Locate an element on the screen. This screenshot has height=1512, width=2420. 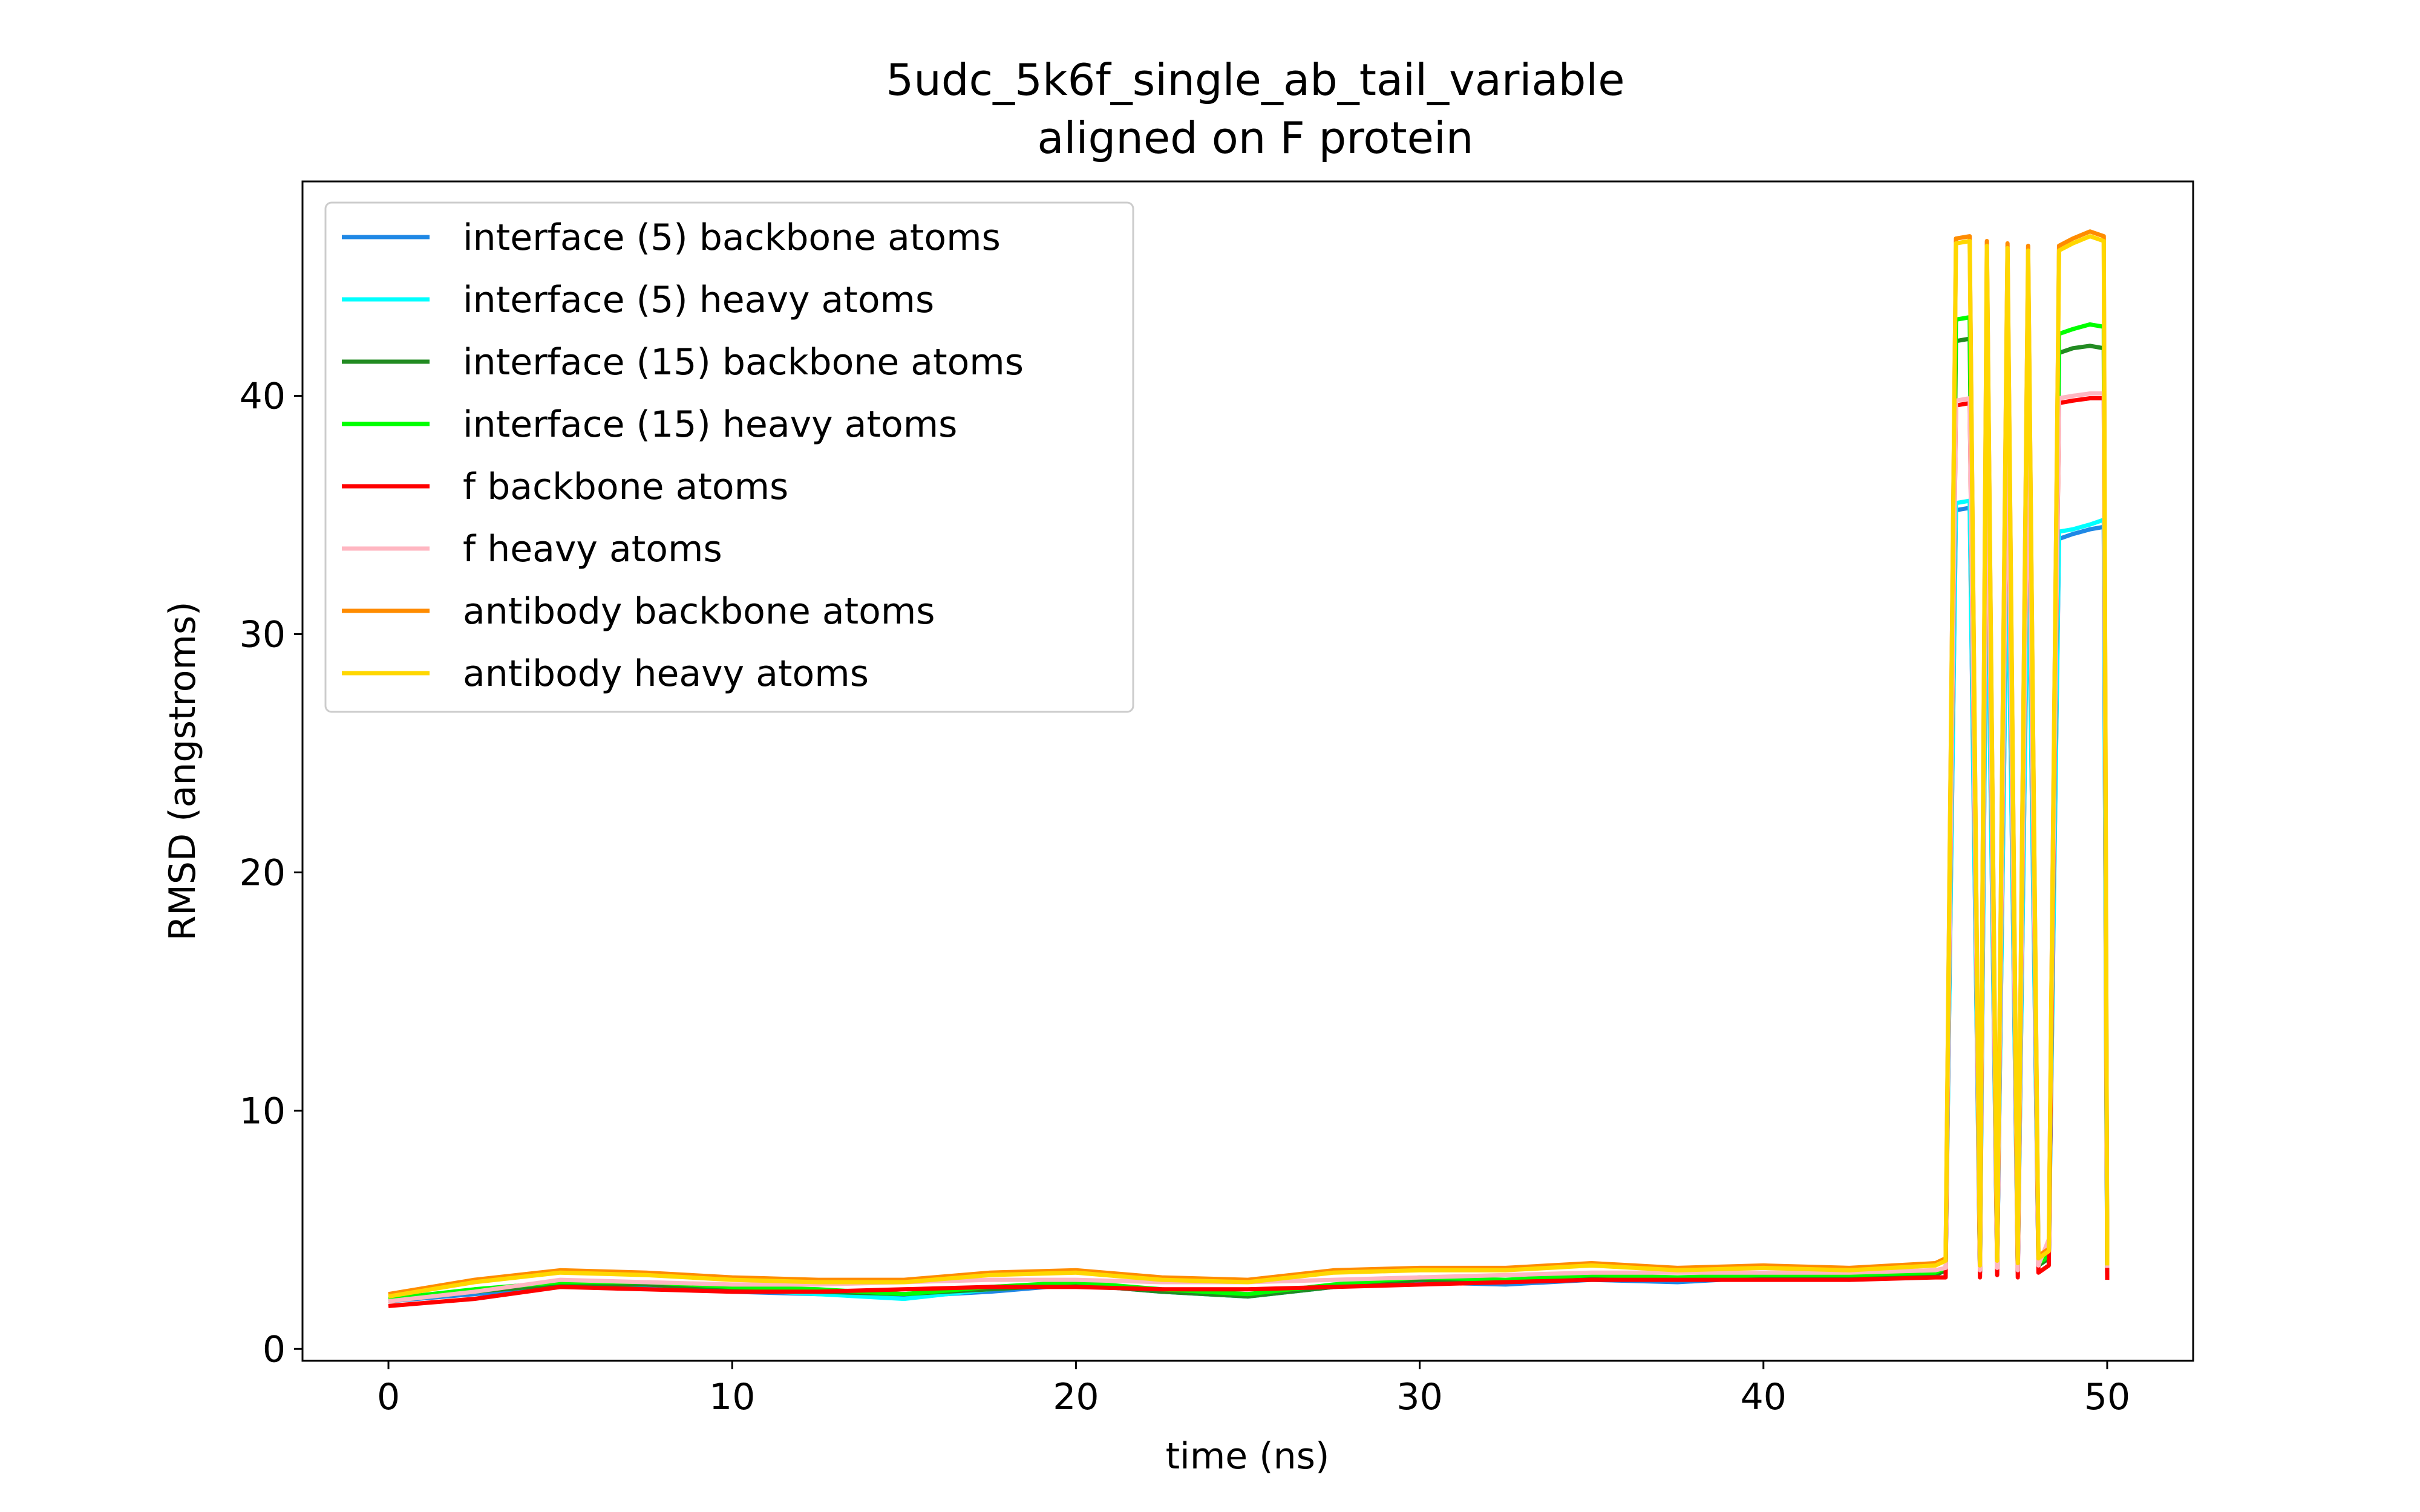
legend-label: interface (15) heavy atoms is located at coordinates (710, 424).